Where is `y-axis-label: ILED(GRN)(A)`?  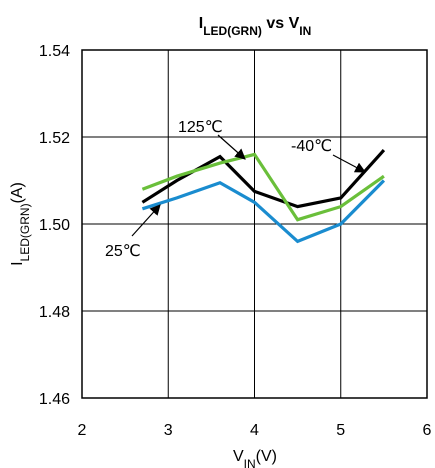 y-axis-label: ILED(GRN)(A) is located at coordinates (20, 224).